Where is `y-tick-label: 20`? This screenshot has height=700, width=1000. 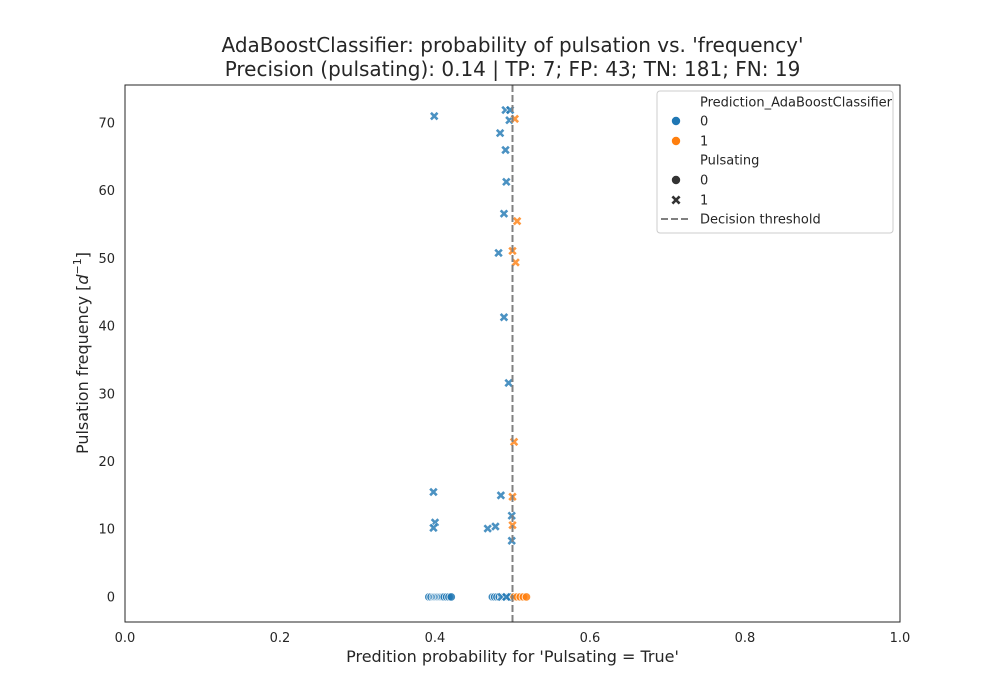
y-tick-label: 20 is located at coordinates (106, 462).